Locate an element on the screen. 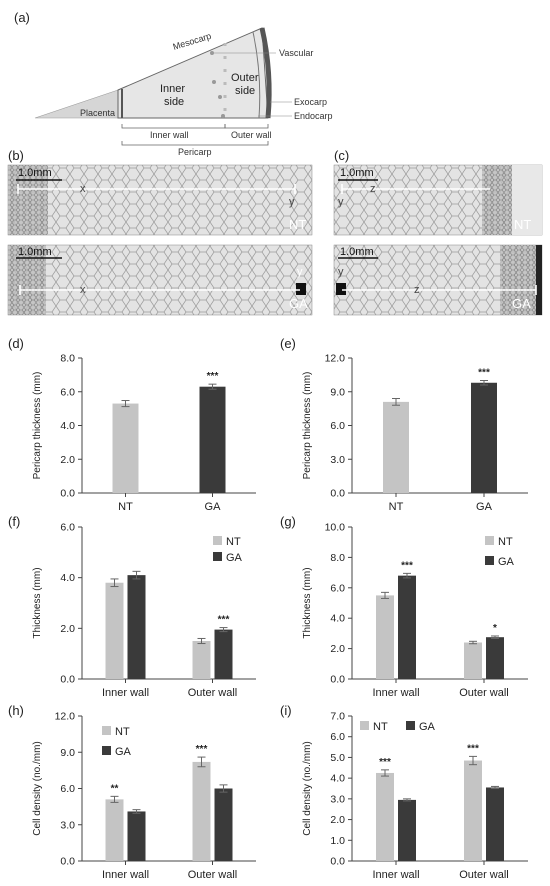  vascular-dot is located at coordinates (212, 53).